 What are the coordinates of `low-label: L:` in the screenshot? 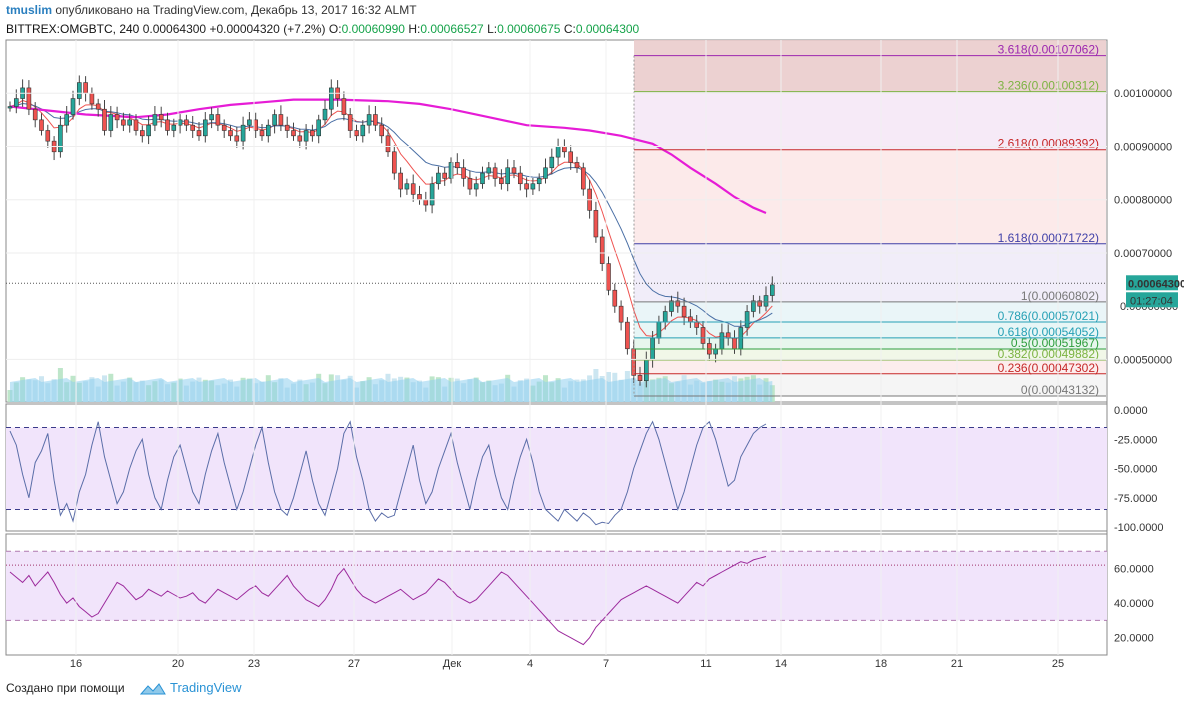 It's located at (492, 29).